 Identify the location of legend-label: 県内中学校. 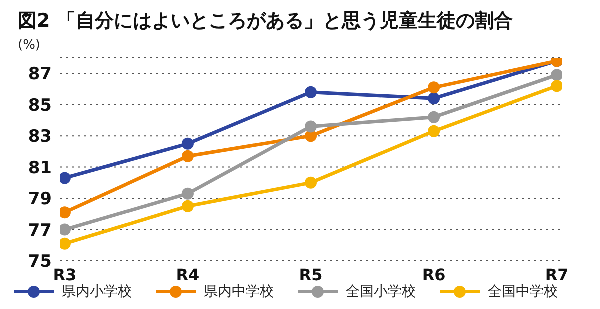
(239, 292).